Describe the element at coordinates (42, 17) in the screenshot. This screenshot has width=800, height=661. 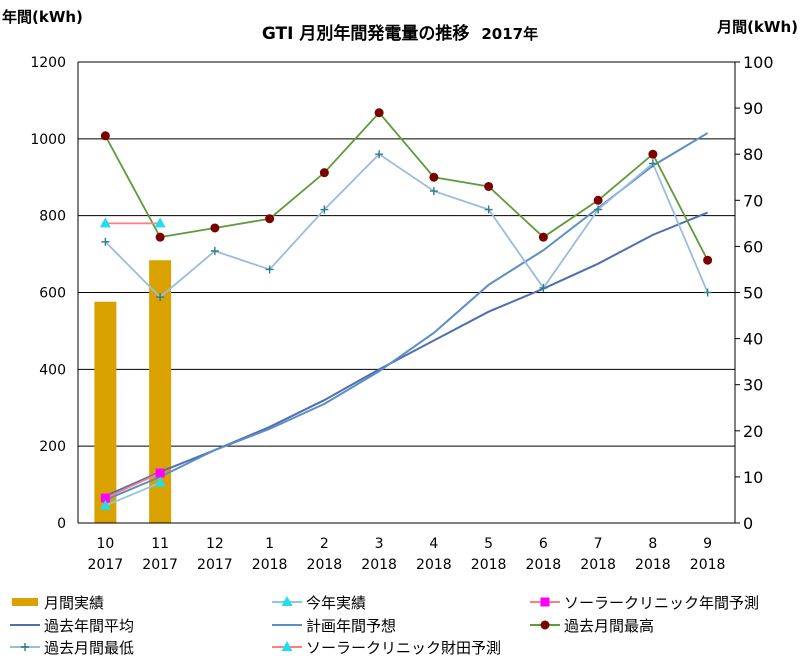
I see `left-axis-label: 年間(kWh)` at that location.